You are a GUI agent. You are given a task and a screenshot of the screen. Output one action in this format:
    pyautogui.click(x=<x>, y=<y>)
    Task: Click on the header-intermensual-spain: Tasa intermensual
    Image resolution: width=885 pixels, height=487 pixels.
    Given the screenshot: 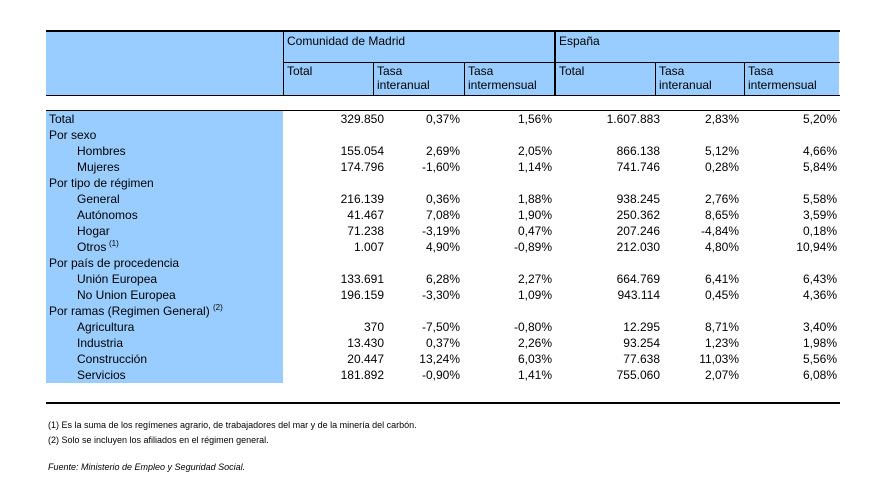 What is the action you would take?
    pyautogui.click(x=782, y=78)
    